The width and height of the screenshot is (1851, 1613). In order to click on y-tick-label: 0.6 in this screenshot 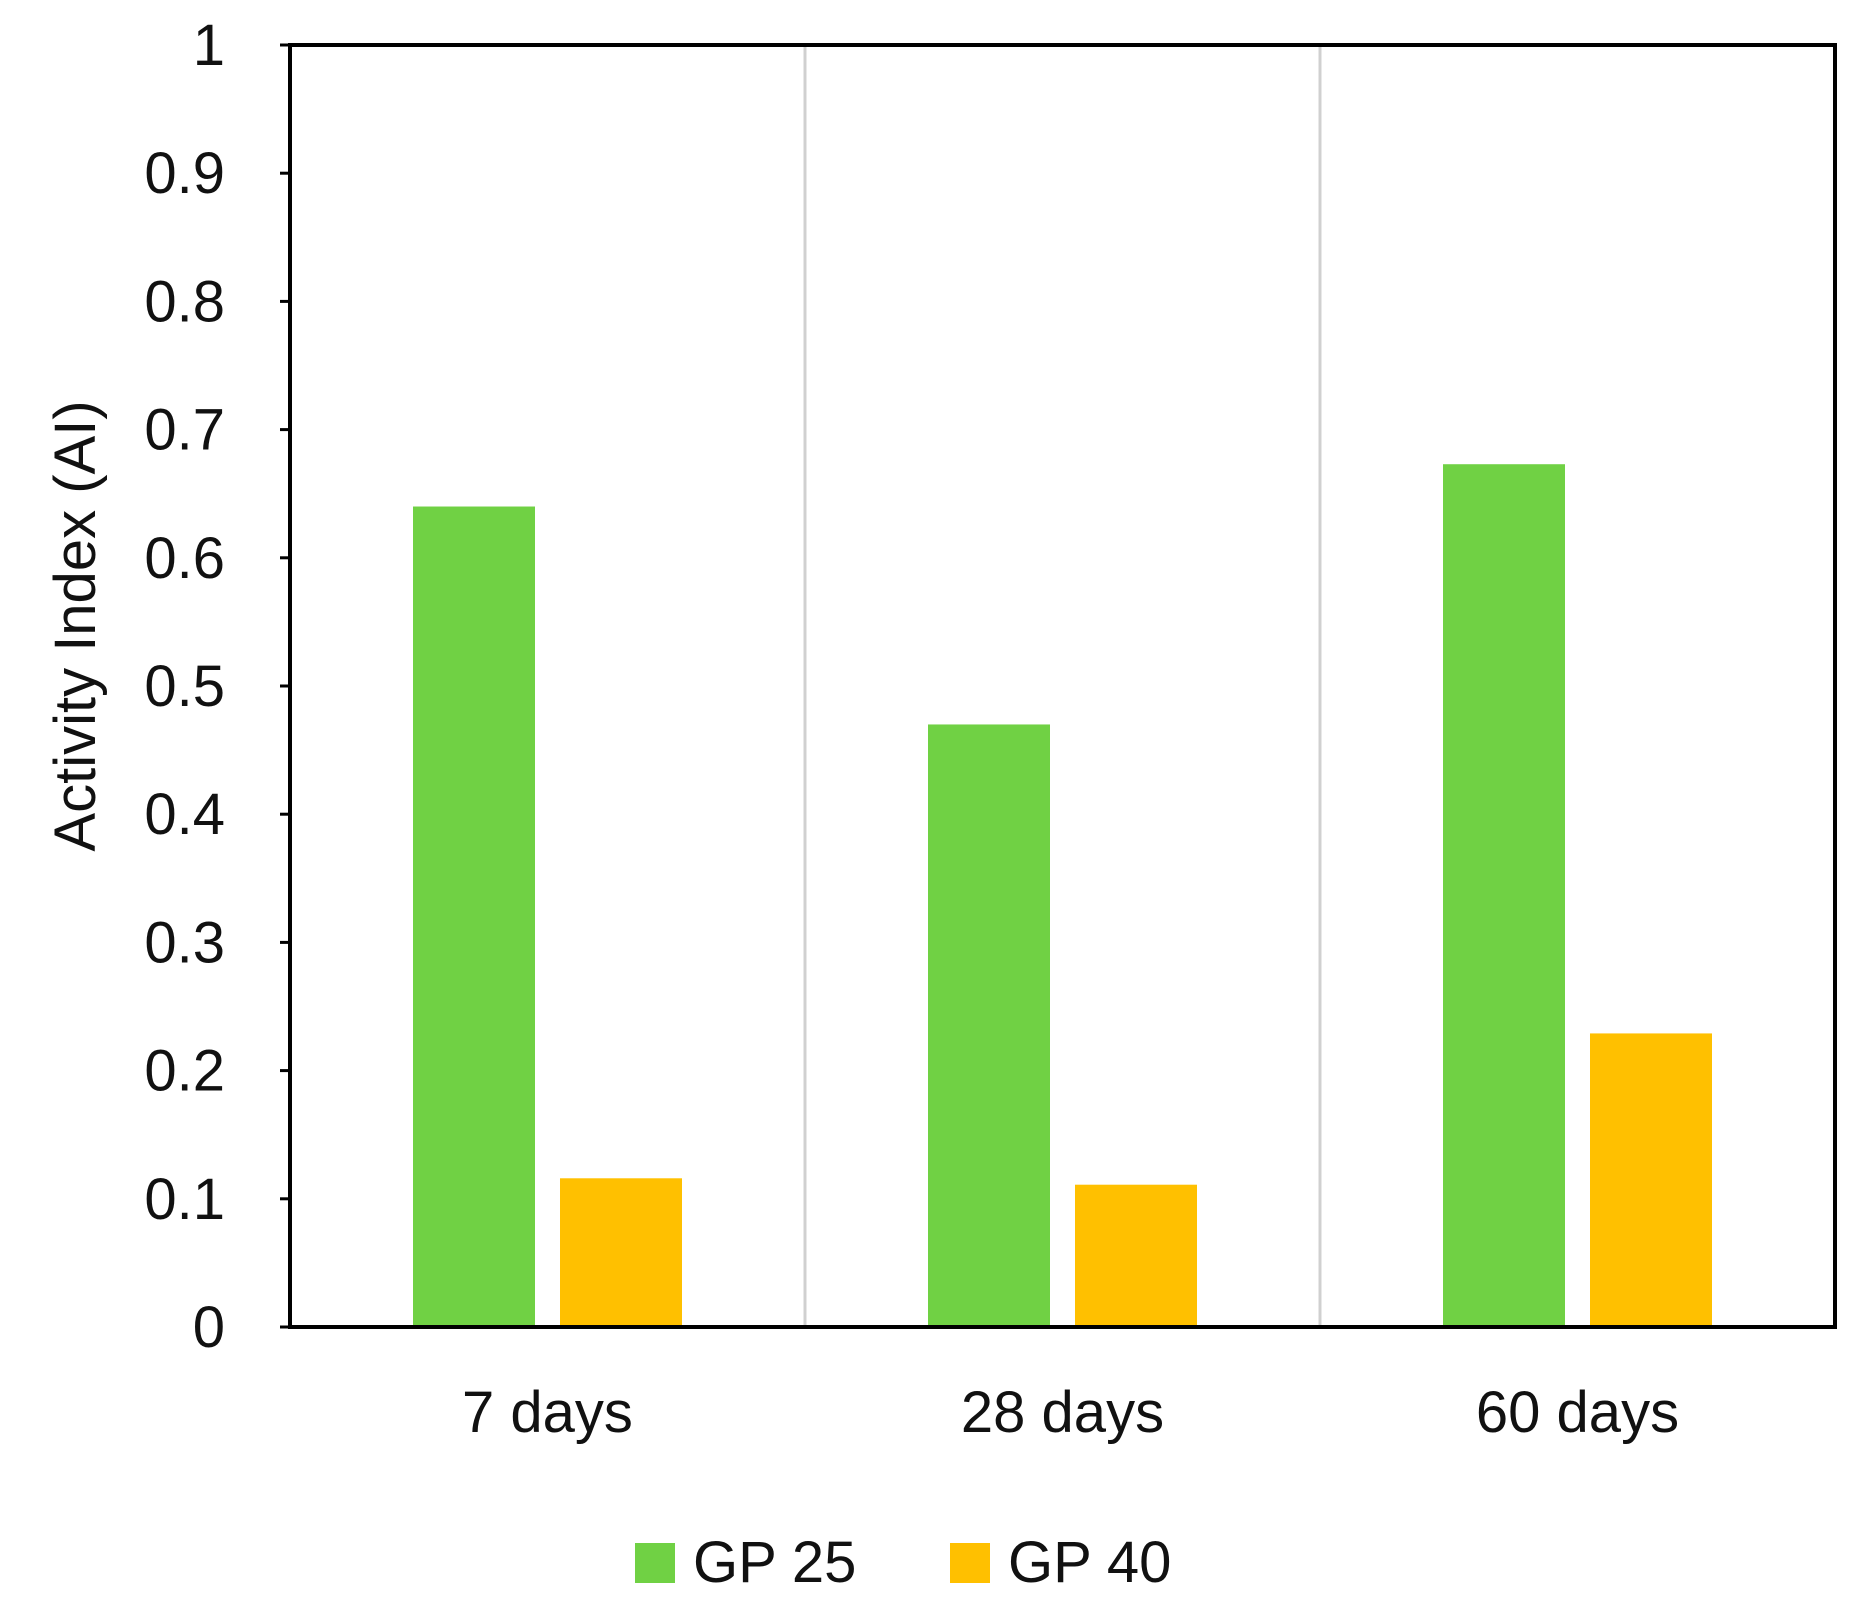, I will do `click(184, 558)`.